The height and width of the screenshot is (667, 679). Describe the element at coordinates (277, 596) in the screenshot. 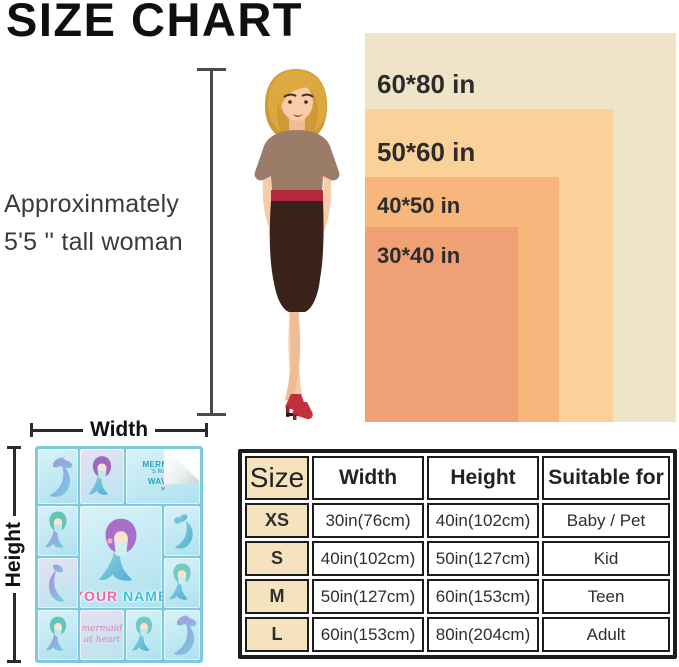

I see `table-cell-size: M` at that location.